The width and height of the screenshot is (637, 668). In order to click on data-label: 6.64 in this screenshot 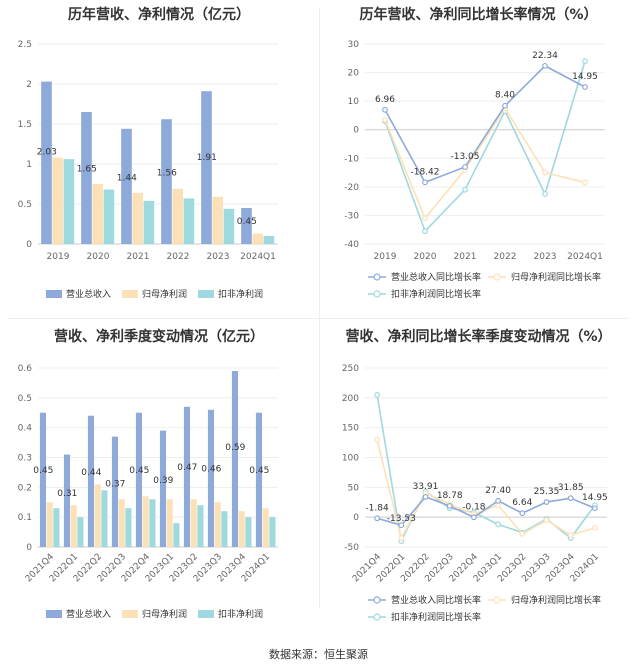, I will do `click(522, 503)`.